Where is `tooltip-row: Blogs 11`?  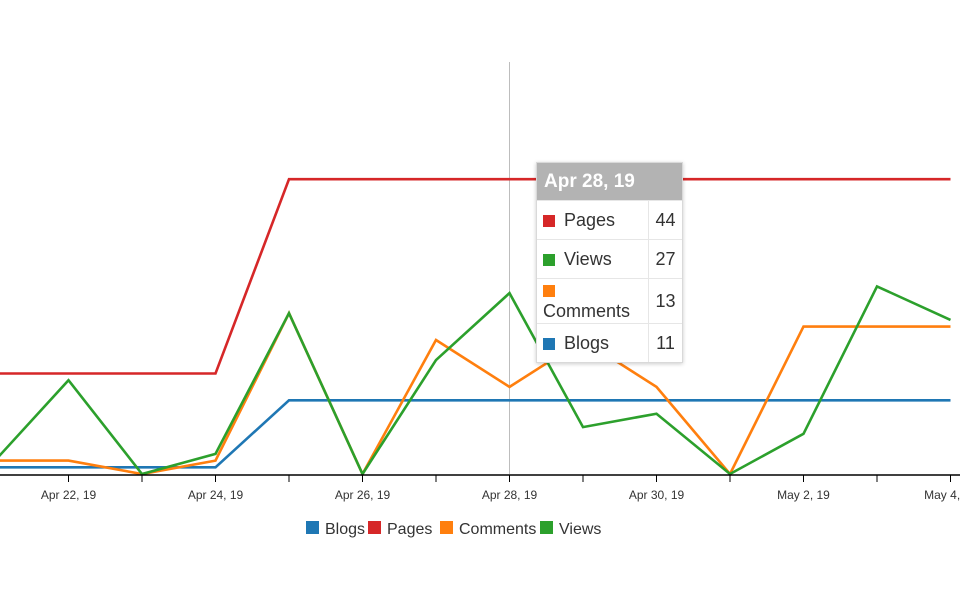 tooltip-row: Blogs 11 is located at coordinates (609, 342).